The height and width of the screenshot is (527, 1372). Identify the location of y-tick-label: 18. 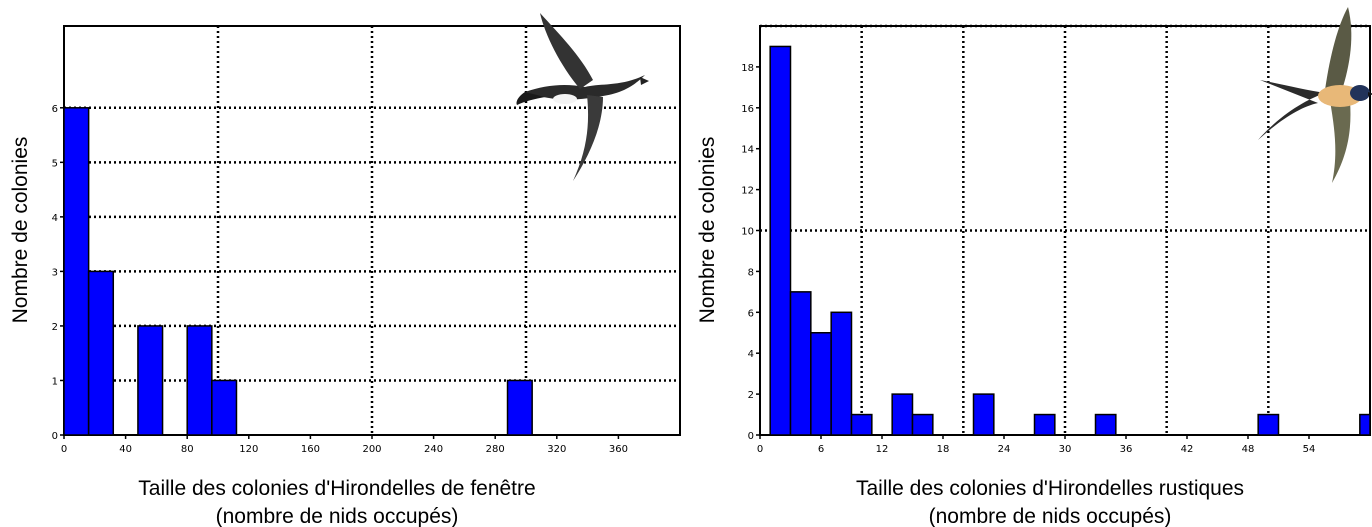
(747, 68).